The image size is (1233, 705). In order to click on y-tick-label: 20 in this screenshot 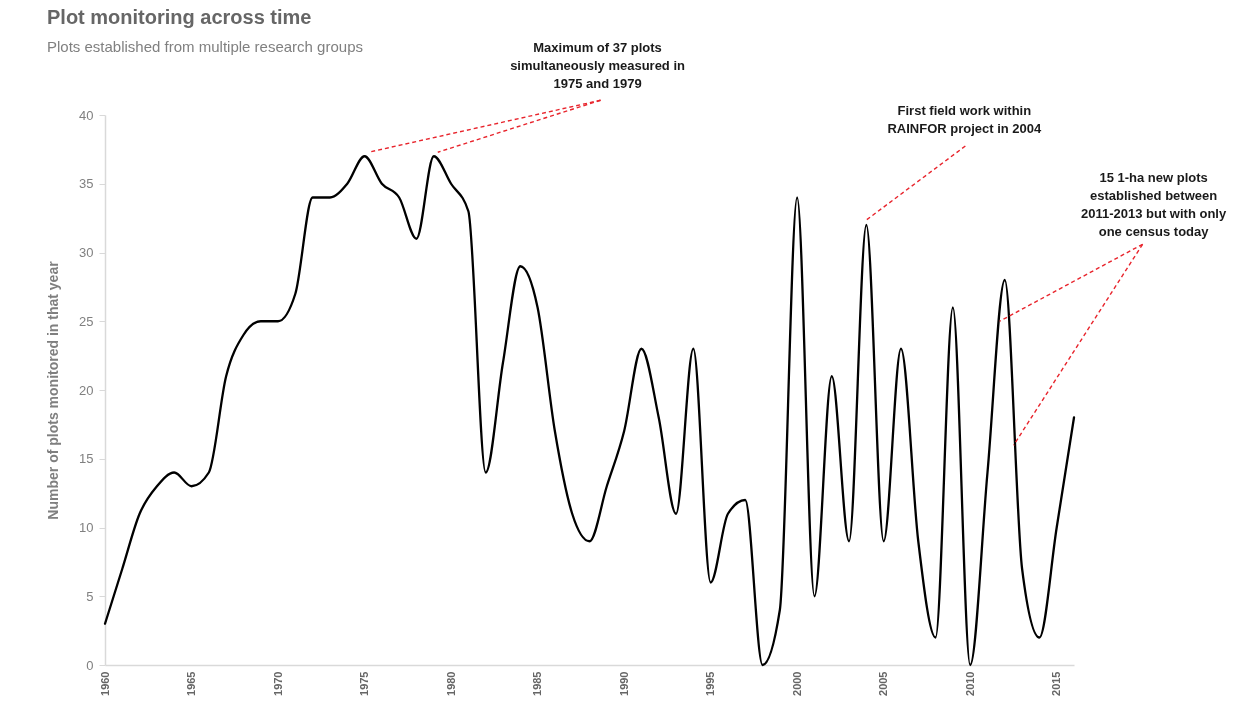, I will do `click(86, 390)`.